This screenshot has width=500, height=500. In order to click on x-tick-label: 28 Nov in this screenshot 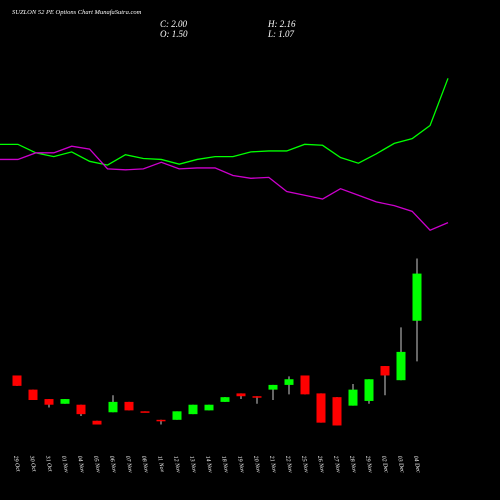, I will do `click(352, 464)`.